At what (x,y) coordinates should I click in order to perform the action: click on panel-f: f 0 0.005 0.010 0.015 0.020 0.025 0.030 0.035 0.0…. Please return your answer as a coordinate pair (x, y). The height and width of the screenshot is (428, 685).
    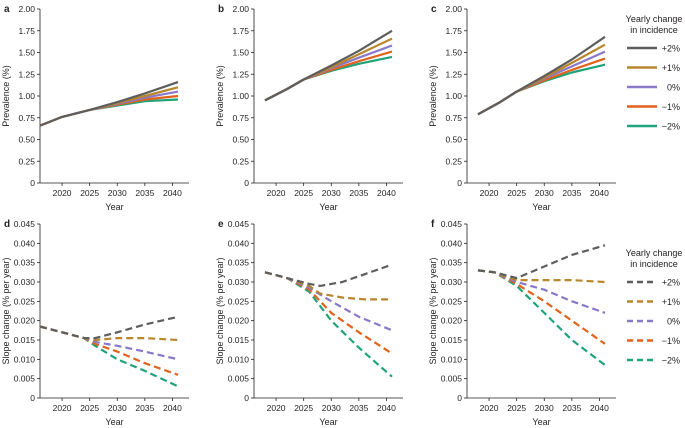
    Looking at the image, I should click on (522, 323).